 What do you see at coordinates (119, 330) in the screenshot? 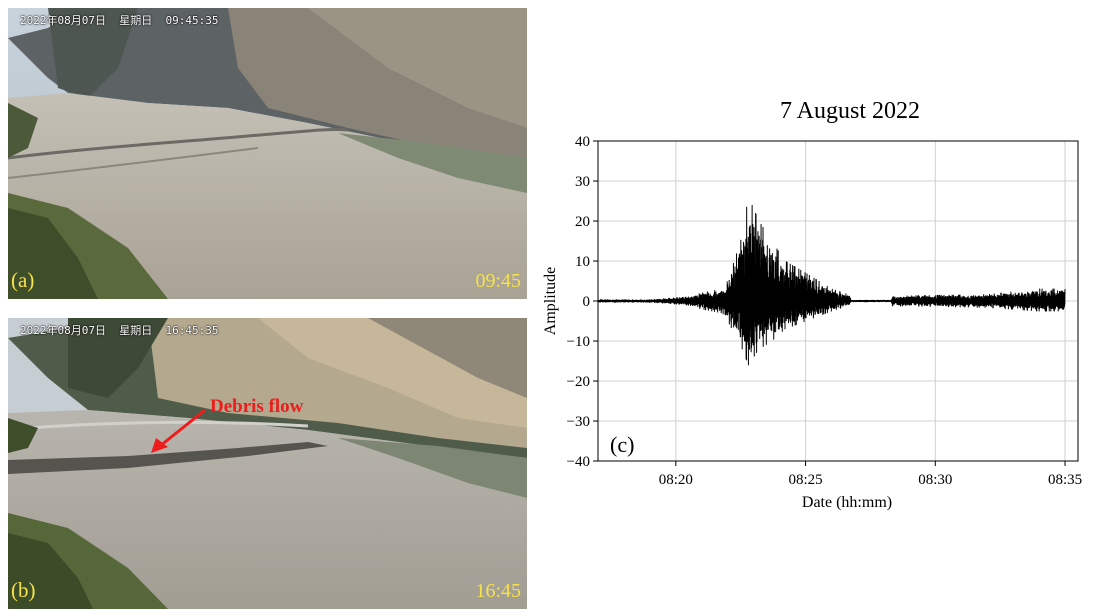
I see `photo-b-timestamp: 2022年08月07日 星期日 16:45:35` at bounding box center [119, 330].